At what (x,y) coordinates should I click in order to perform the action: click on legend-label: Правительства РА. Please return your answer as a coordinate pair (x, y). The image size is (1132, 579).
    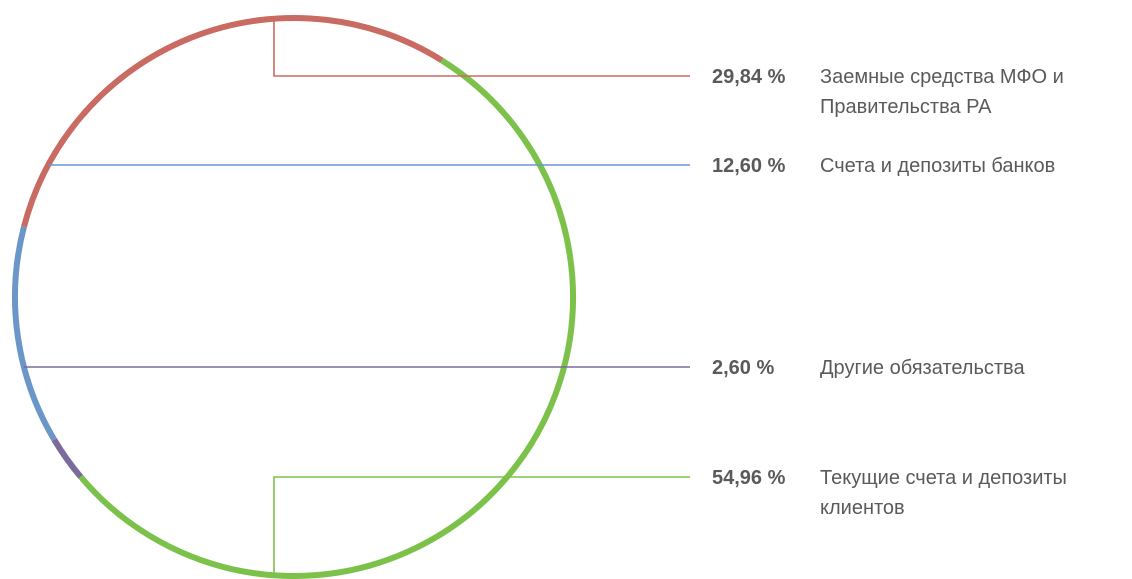
    Looking at the image, I should click on (906, 107).